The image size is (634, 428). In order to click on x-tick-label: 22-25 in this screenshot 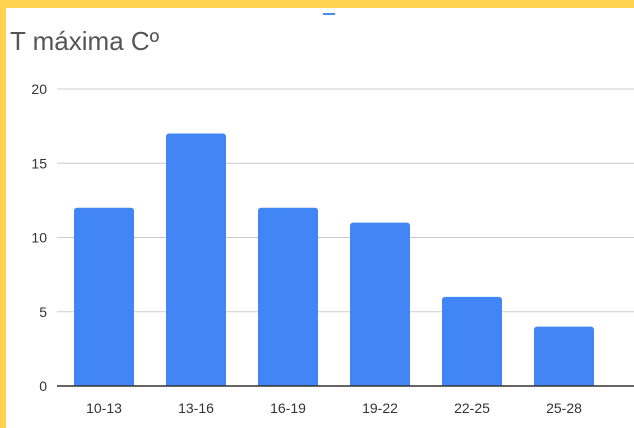, I will do `click(472, 408)`.